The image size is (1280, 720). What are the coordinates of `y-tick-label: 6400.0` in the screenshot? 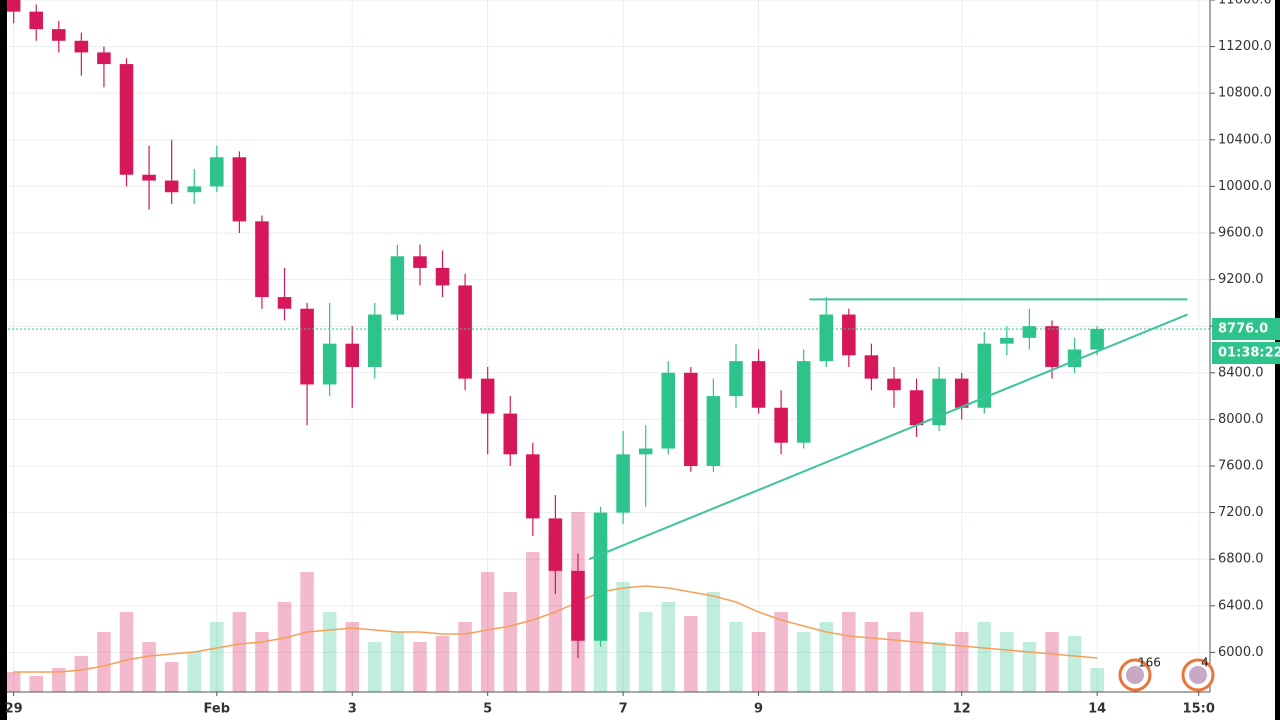 It's located at (1241, 605).